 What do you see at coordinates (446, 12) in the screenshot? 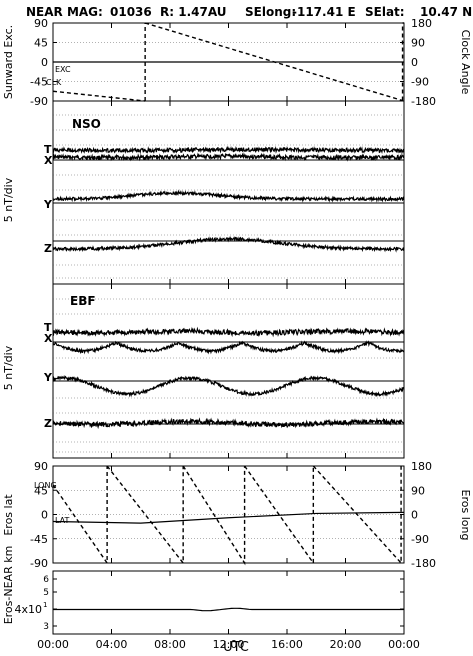
I see `header-selat-value: 10.47 N` at bounding box center [446, 12].